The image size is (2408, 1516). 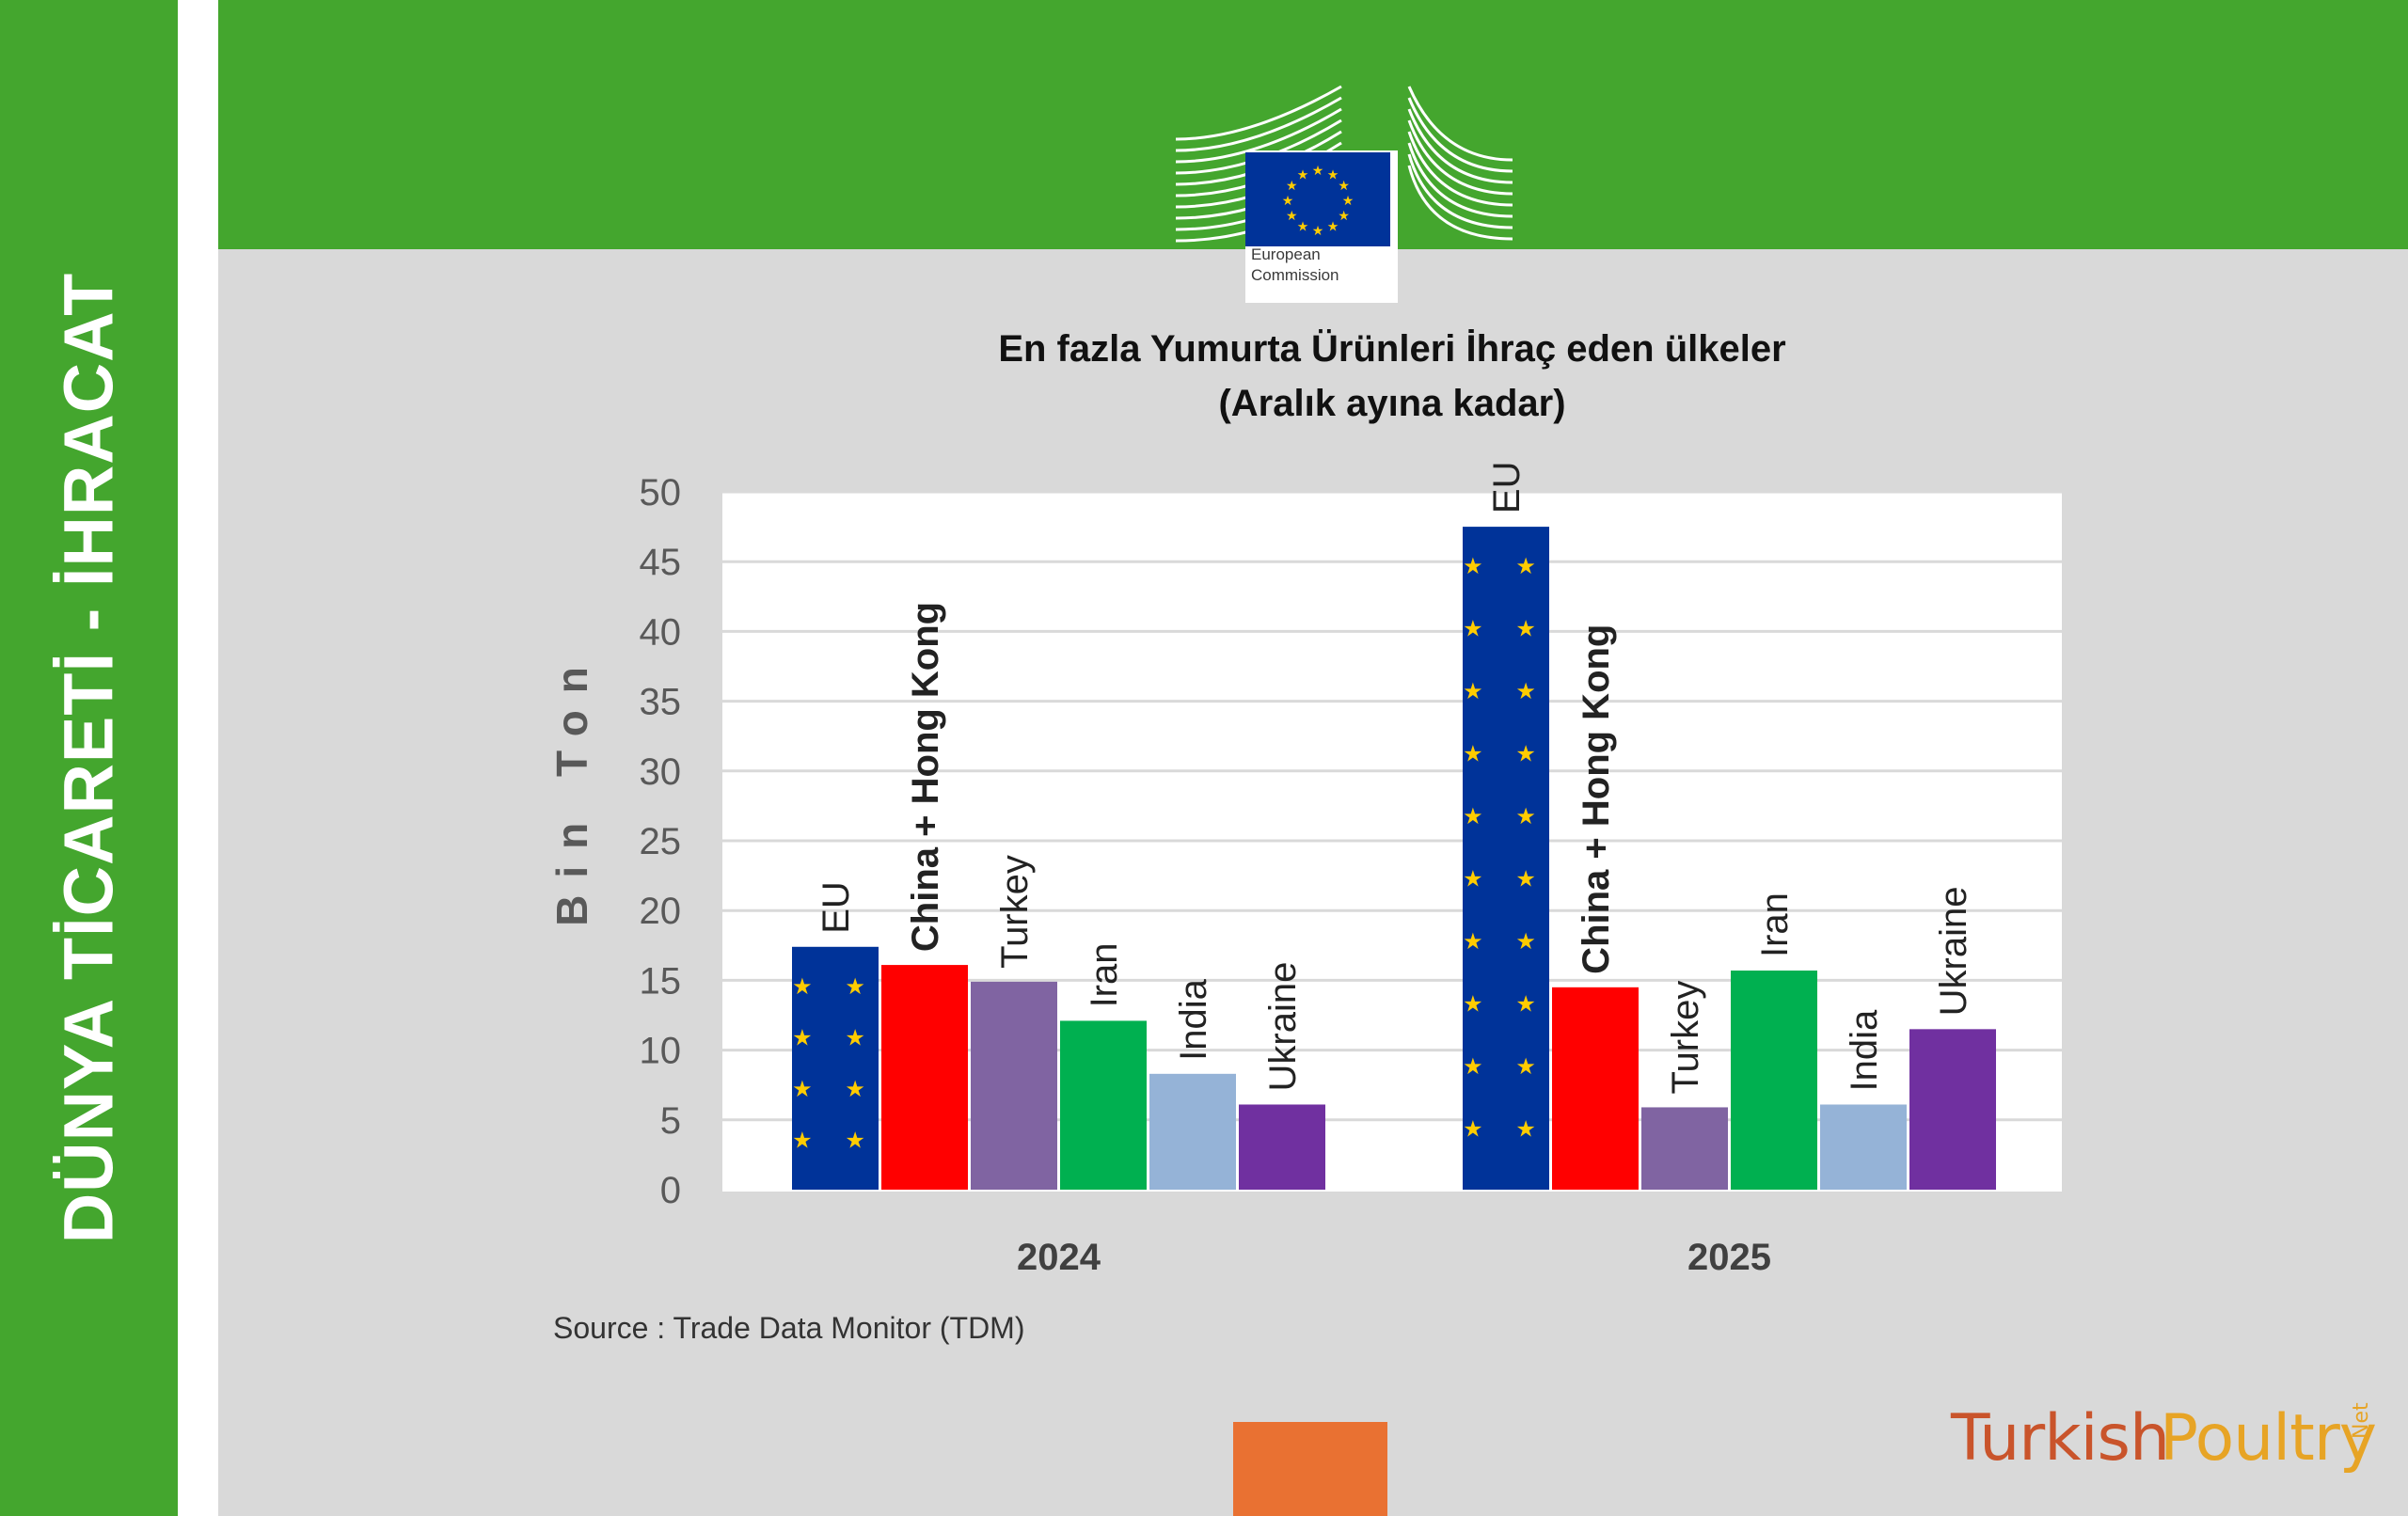 What do you see at coordinates (661, 772) in the screenshot?
I see `y-tick-label: 30` at bounding box center [661, 772].